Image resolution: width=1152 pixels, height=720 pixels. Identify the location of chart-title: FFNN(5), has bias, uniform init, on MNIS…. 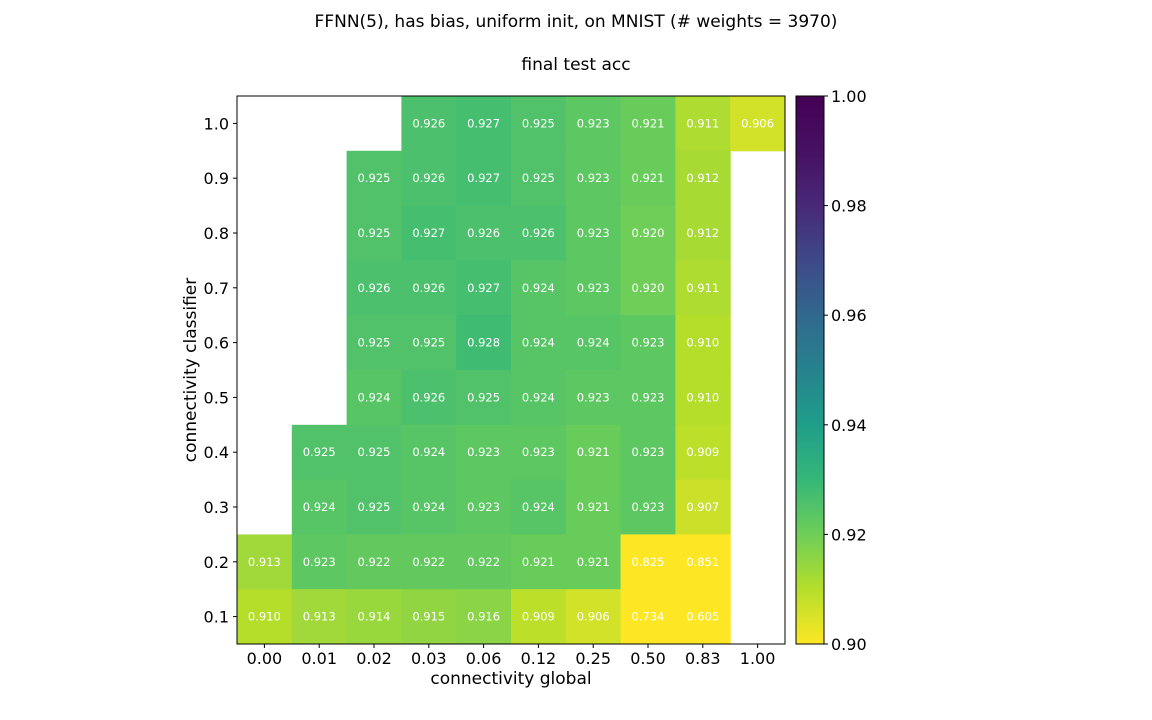
(576, 22).